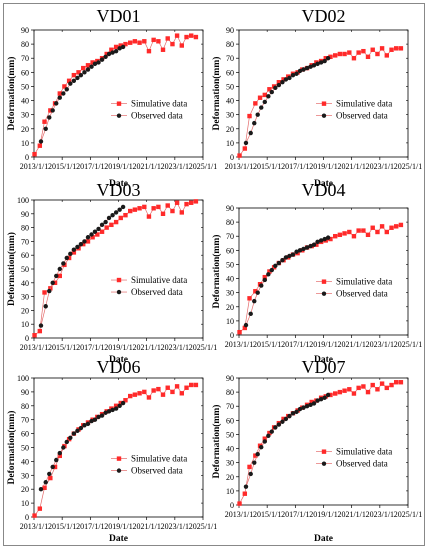  I want to click on legend-marker-observed, so click(324, 293).